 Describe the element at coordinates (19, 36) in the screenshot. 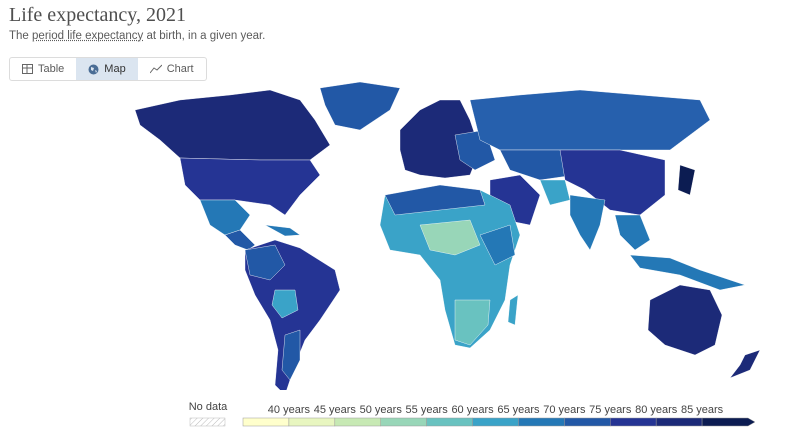

I see `subtitle-text: The` at that location.